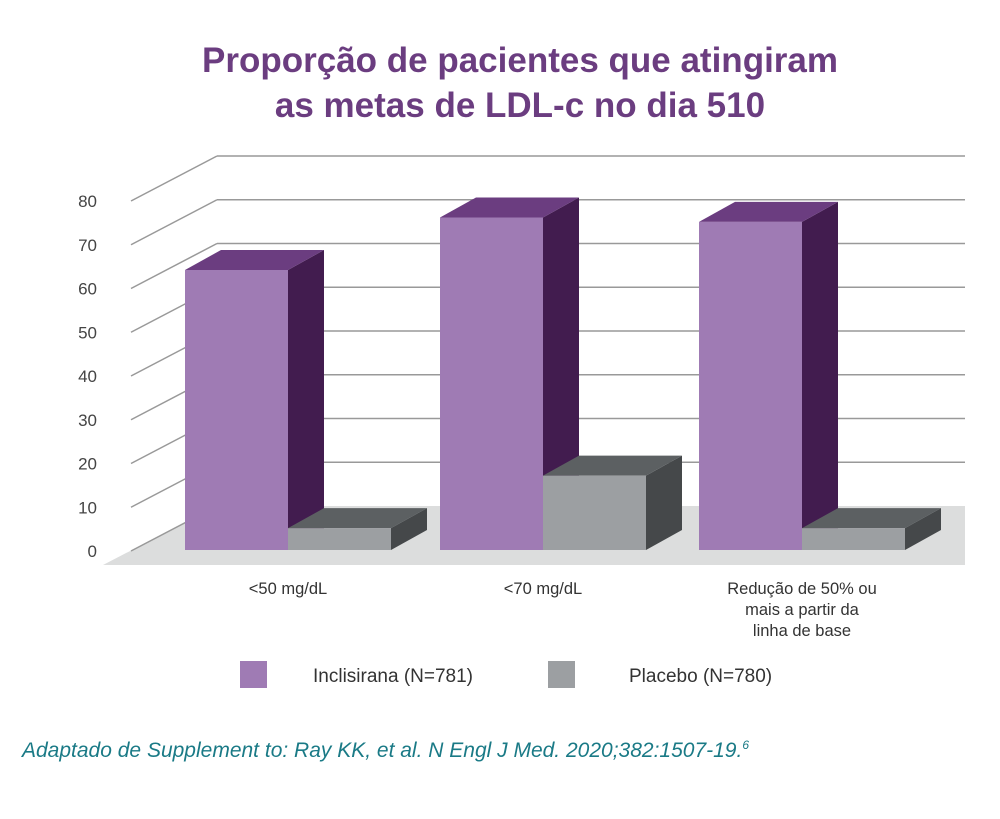 The image size is (1000, 819). Describe the element at coordinates (87, 245) in the screenshot. I see `y-tick-label: 70` at that location.